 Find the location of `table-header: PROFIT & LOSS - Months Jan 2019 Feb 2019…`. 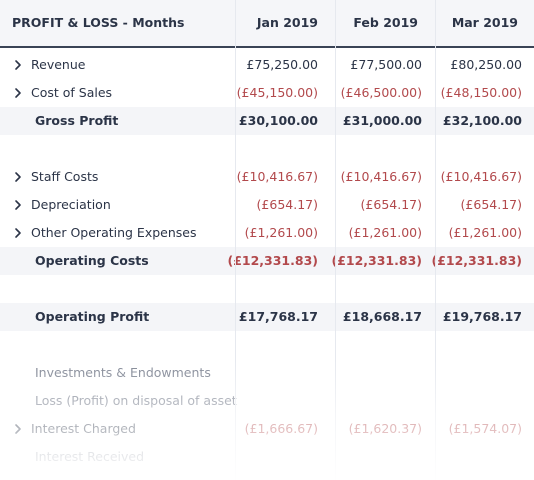

table-header: PROFIT & LOSS - Months Jan 2019 Feb 2019… is located at coordinates (267, 24).